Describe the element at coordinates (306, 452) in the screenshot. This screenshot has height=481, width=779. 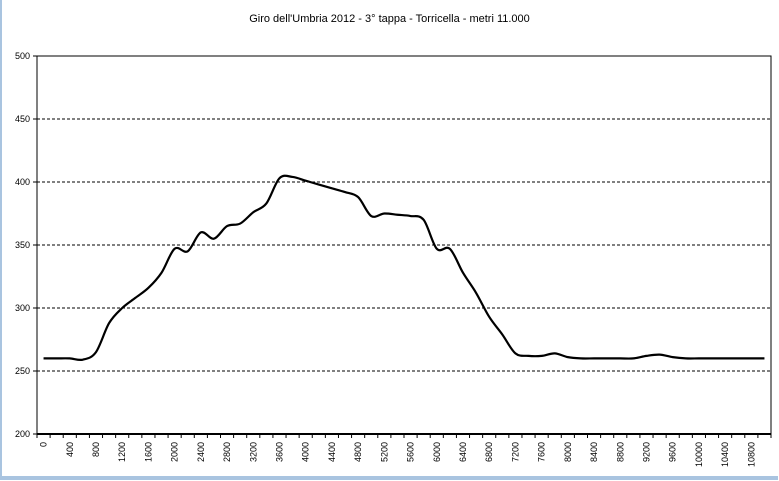
I see `x-tick-label: 4000` at that location.